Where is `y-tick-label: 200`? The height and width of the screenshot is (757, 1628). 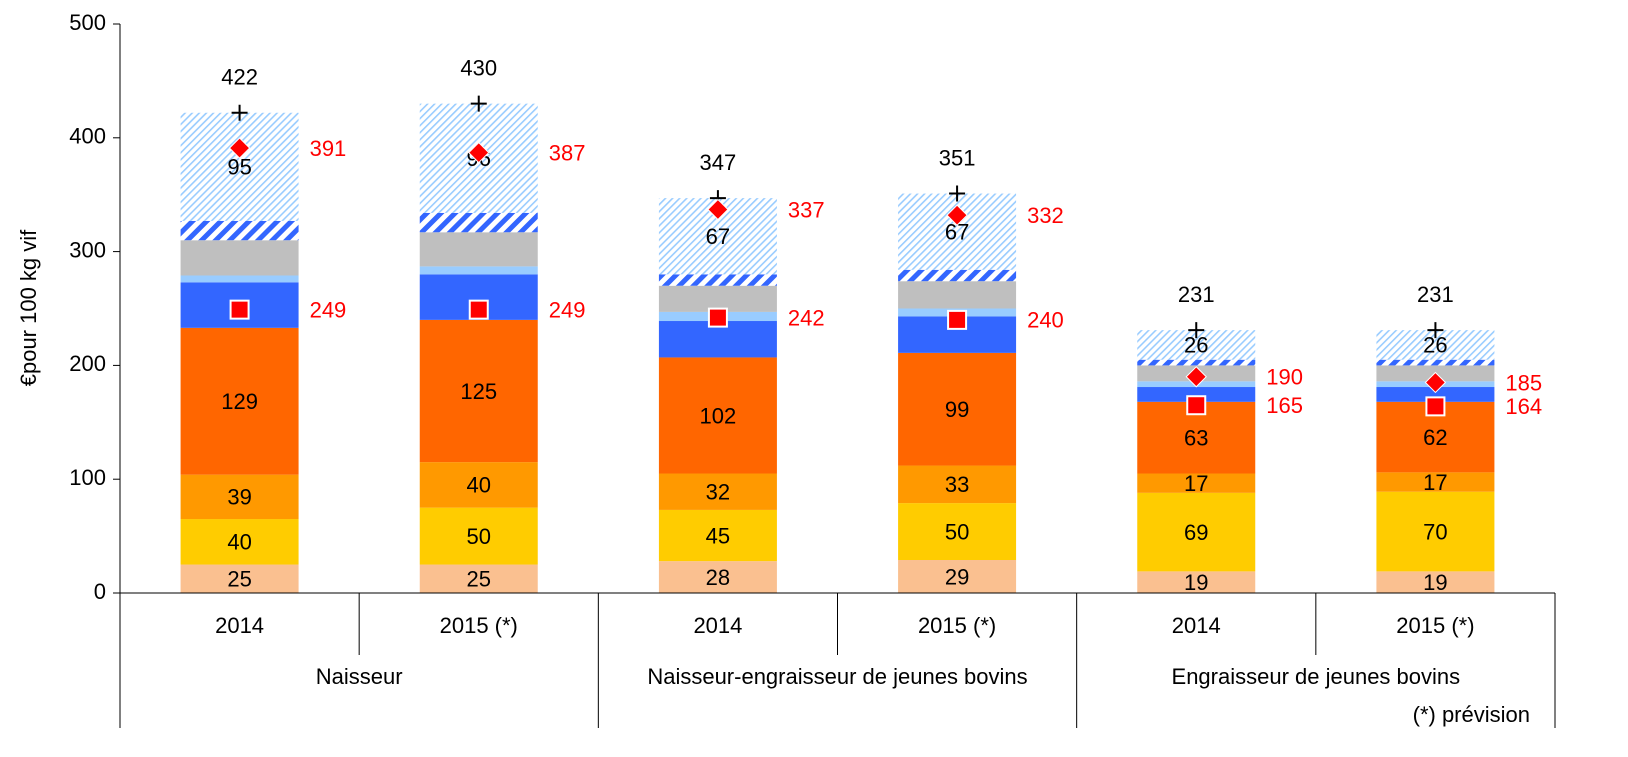
y-tick-label: 200 is located at coordinates (87, 363).